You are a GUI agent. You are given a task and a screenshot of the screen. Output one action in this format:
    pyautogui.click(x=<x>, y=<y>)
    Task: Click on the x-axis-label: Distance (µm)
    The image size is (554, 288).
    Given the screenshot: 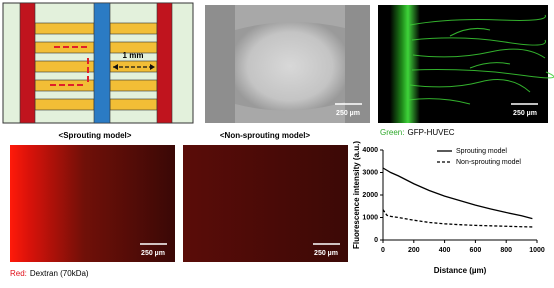 What is the action you would take?
    pyautogui.click(x=460, y=270)
    